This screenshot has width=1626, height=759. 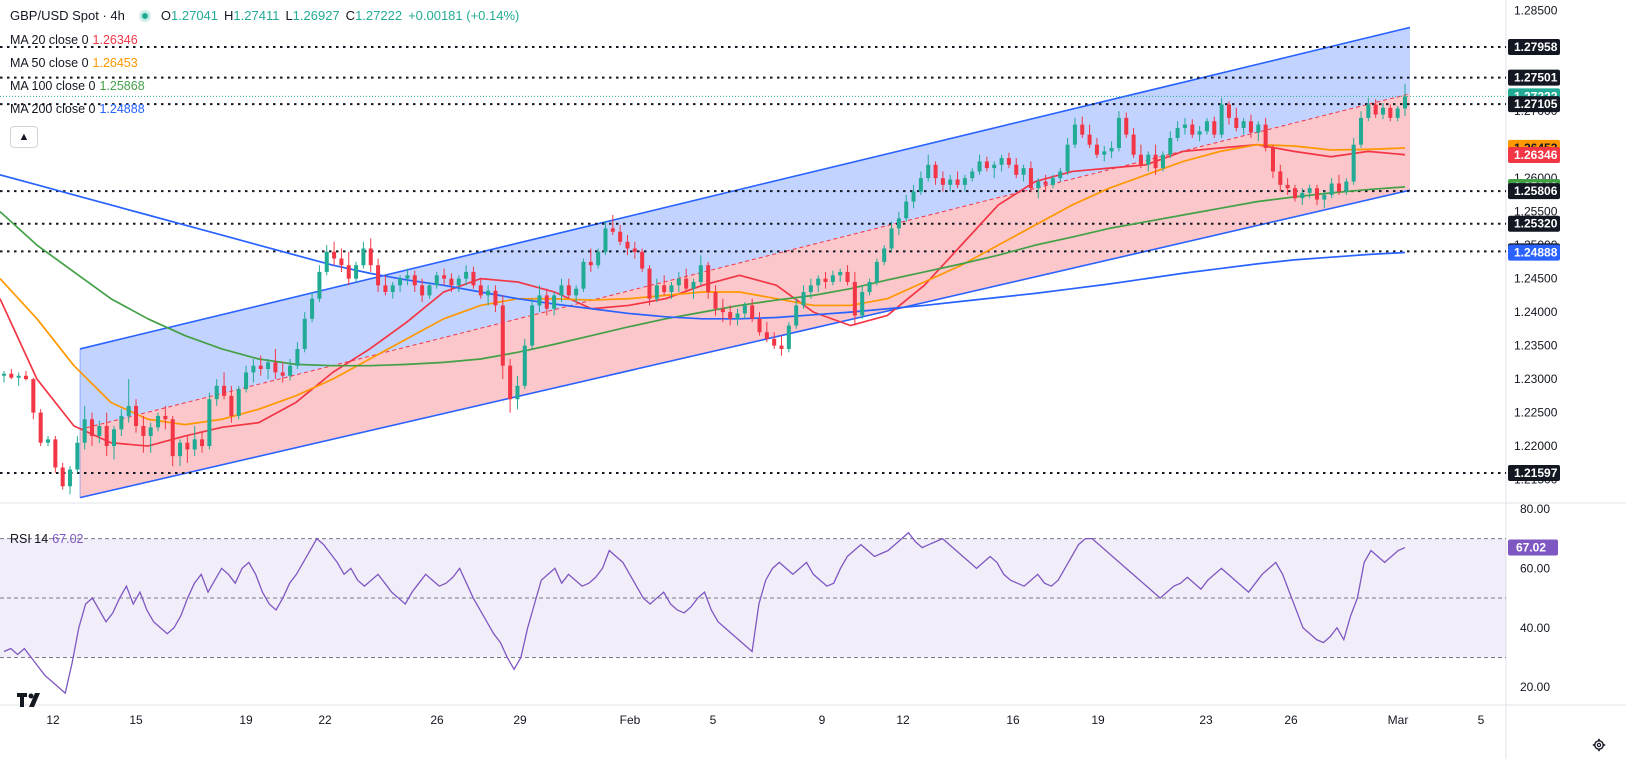 What do you see at coordinates (903, 720) in the screenshot?
I see `time-axis-tick: 12` at bounding box center [903, 720].